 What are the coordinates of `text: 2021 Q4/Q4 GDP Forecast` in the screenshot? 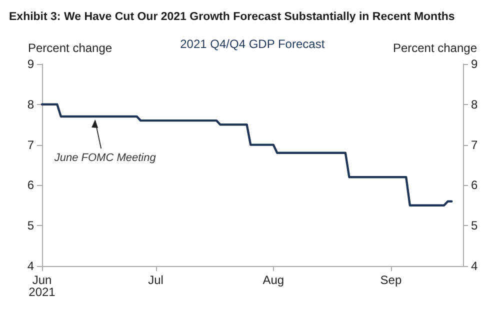 It's located at (253, 44).